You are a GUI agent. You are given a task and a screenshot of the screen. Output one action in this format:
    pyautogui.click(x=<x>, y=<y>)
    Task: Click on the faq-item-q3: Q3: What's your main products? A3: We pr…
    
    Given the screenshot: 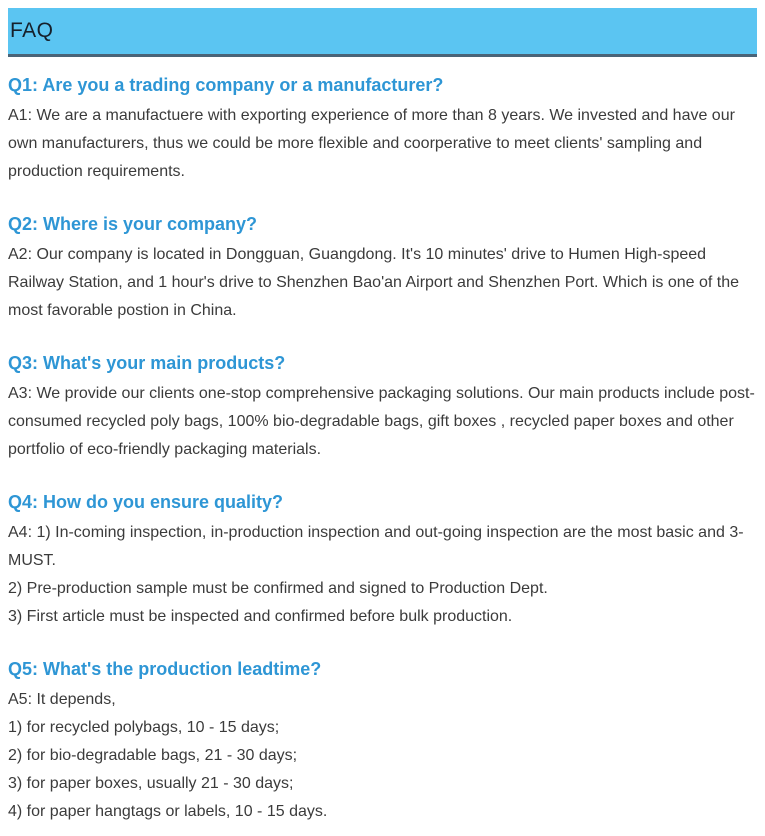 What is the action you would take?
    pyautogui.click(x=382, y=408)
    